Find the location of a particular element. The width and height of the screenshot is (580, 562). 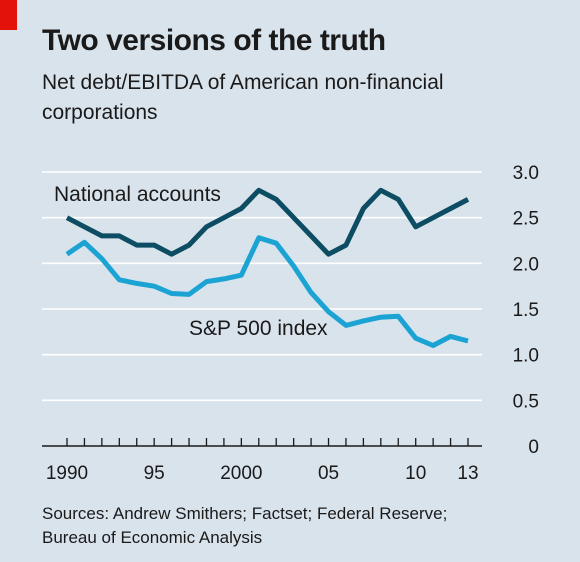

x-tick-label: 2000 is located at coordinates (241, 473).